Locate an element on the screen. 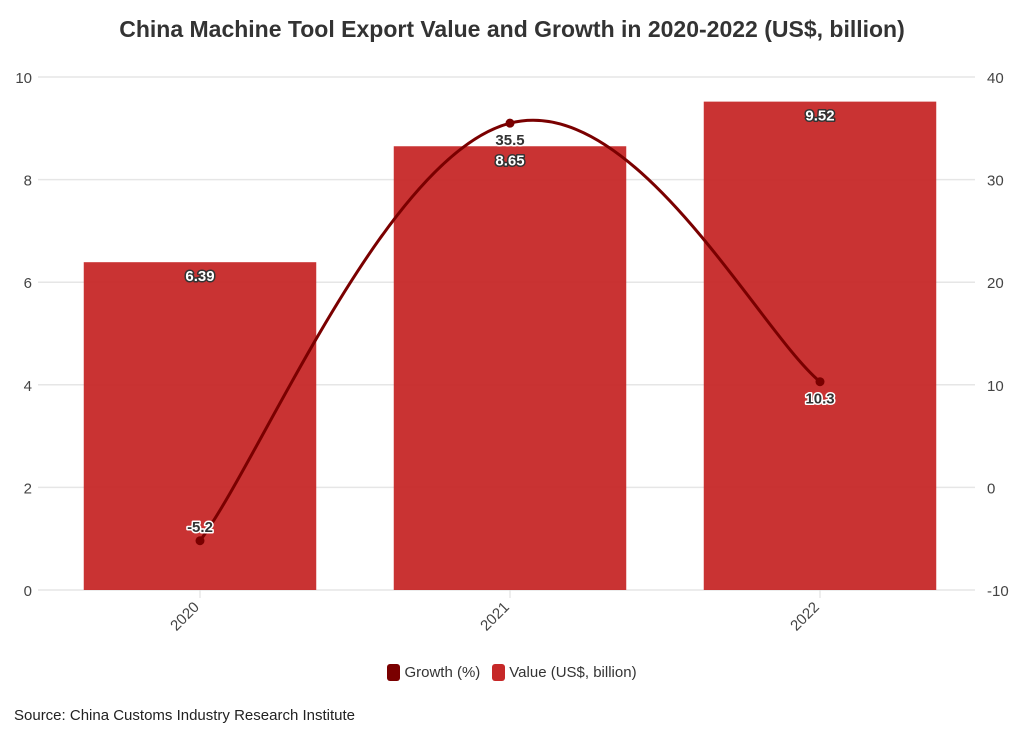 The height and width of the screenshot is (740, 1024). growth-data-label: -5.2 is located at coordinates (200, 527).